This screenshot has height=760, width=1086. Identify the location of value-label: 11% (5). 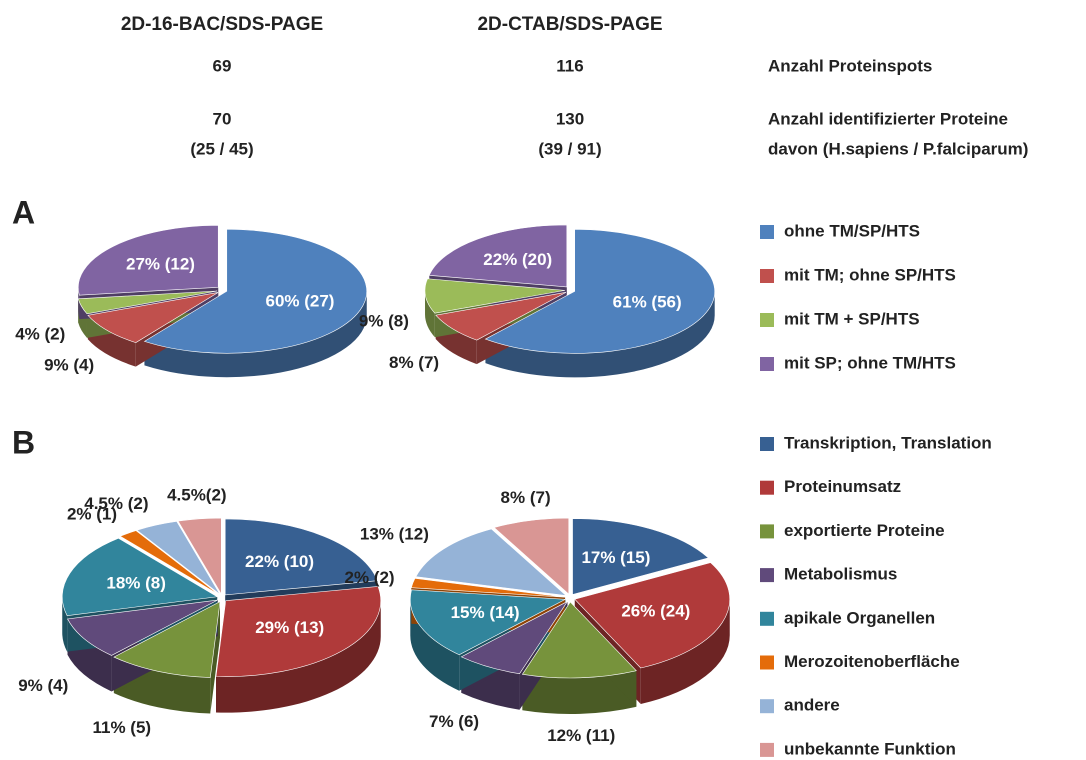
(121, 727).